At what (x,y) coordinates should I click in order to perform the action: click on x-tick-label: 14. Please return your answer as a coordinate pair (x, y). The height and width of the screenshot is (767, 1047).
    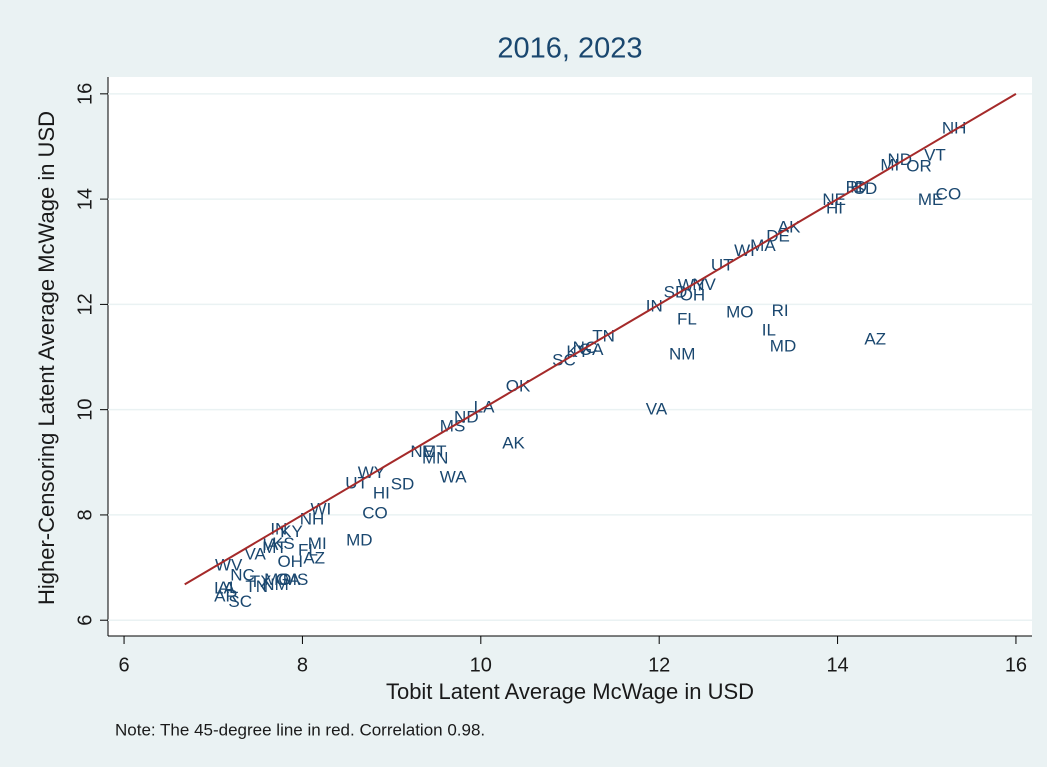
    Looking at the image, I should click on (837, 665).